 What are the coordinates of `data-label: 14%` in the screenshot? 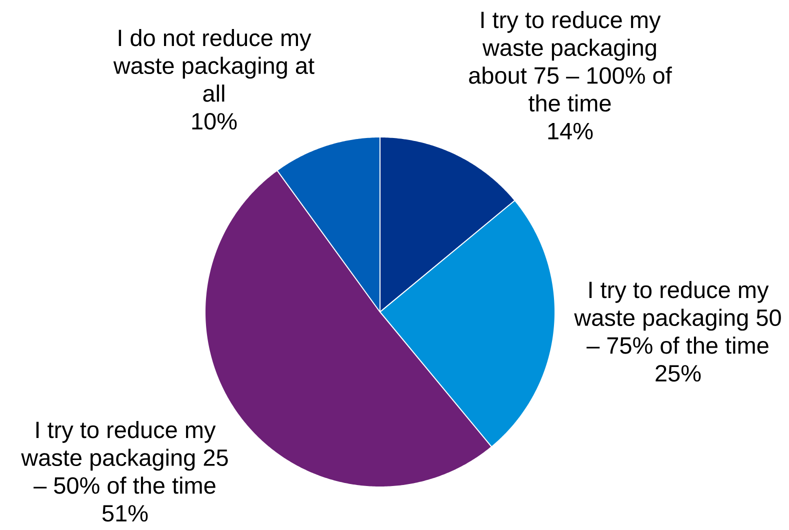 It's located at (570, 131).